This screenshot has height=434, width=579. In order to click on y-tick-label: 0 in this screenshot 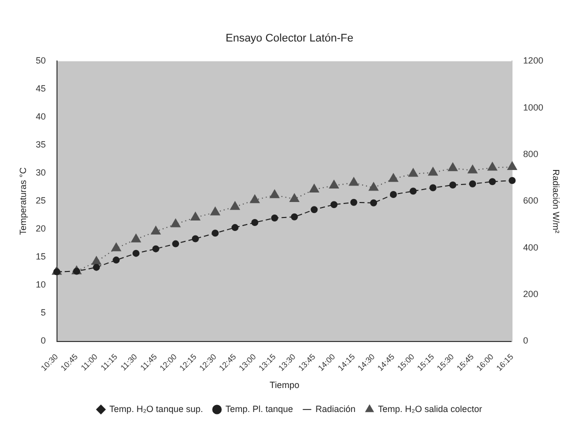, I will do `click(43, 341)`.